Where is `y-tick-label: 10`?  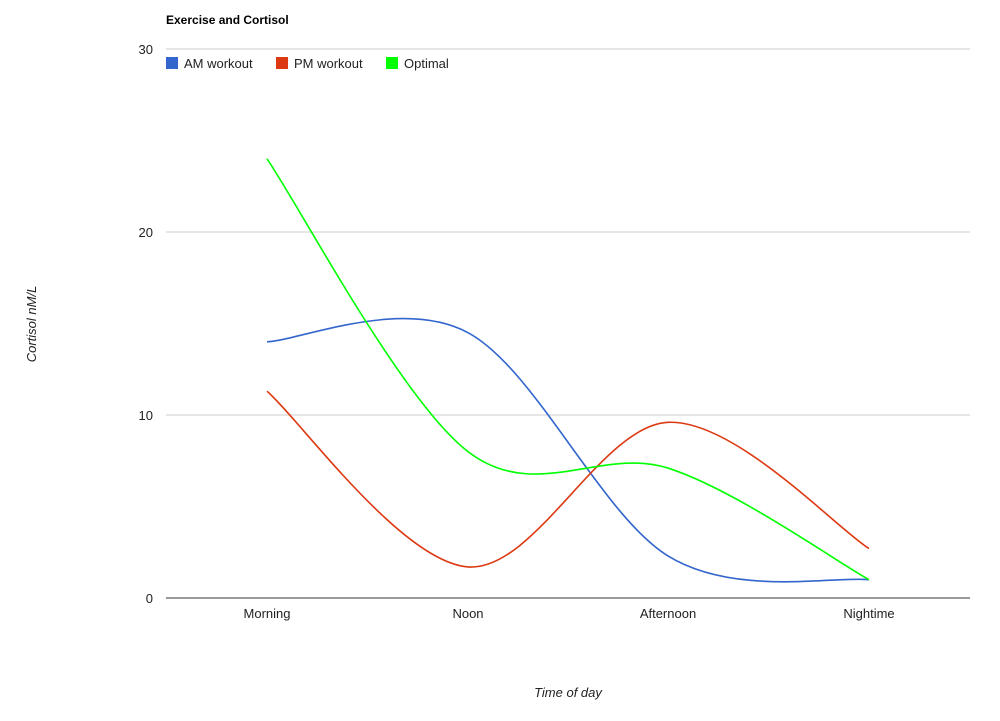
y-tick-label: 10 is located at coordinates (146, 415).